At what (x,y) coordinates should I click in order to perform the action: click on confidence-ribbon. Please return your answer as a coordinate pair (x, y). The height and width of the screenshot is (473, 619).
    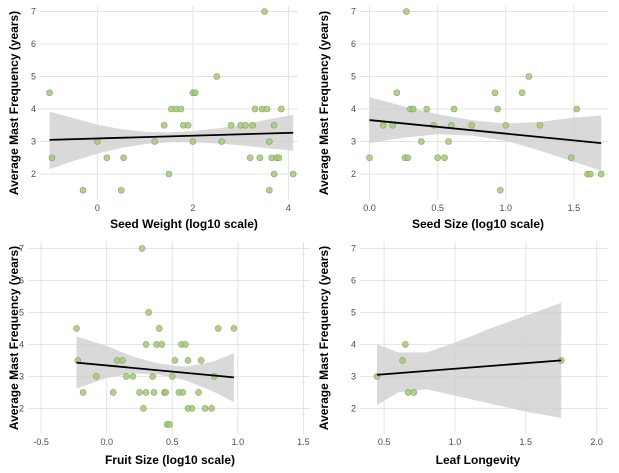
    Looking at the image, I should click on (171, 140).